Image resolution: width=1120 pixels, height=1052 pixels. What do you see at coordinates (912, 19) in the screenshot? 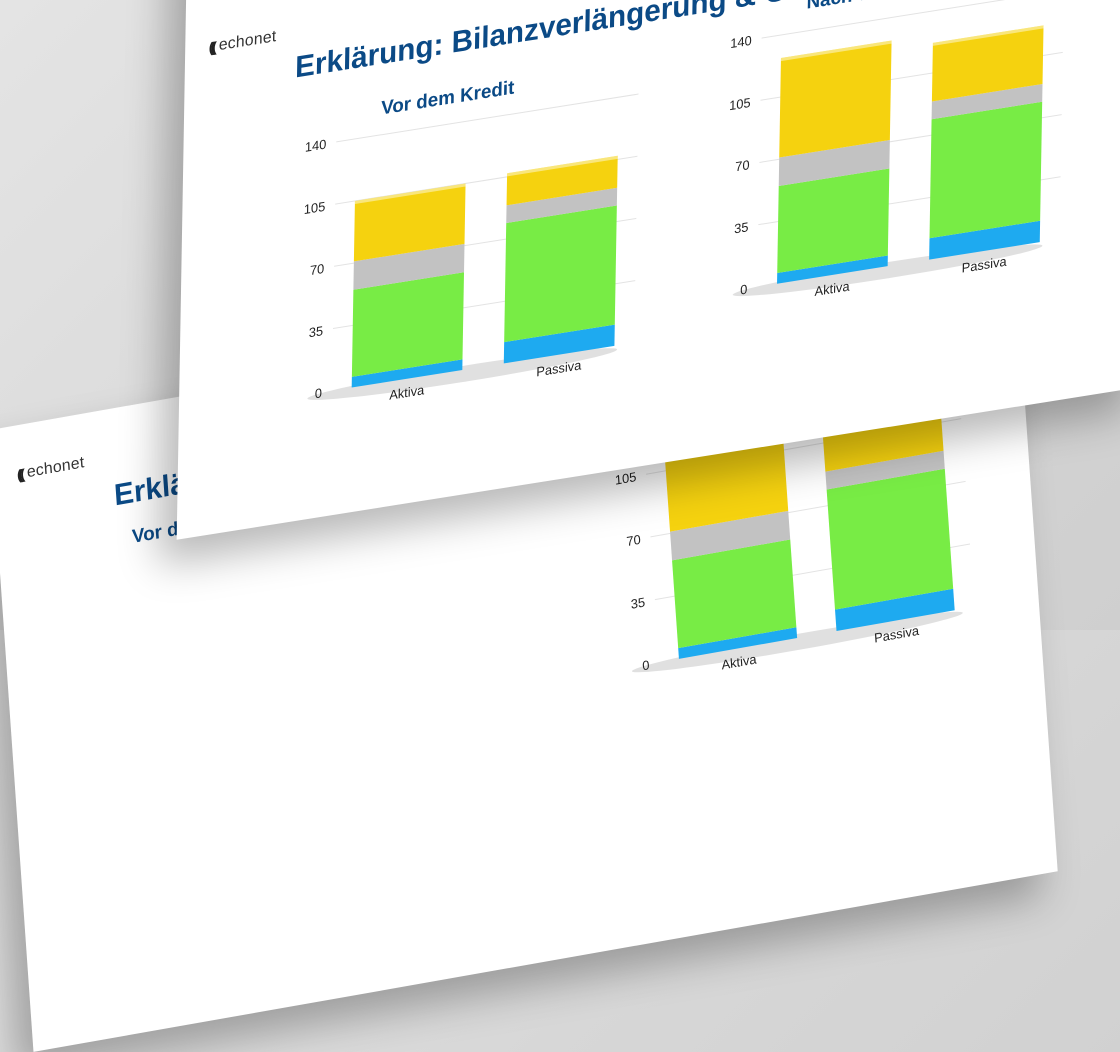
I see `right-gridline` at bounding box center [912, 19].